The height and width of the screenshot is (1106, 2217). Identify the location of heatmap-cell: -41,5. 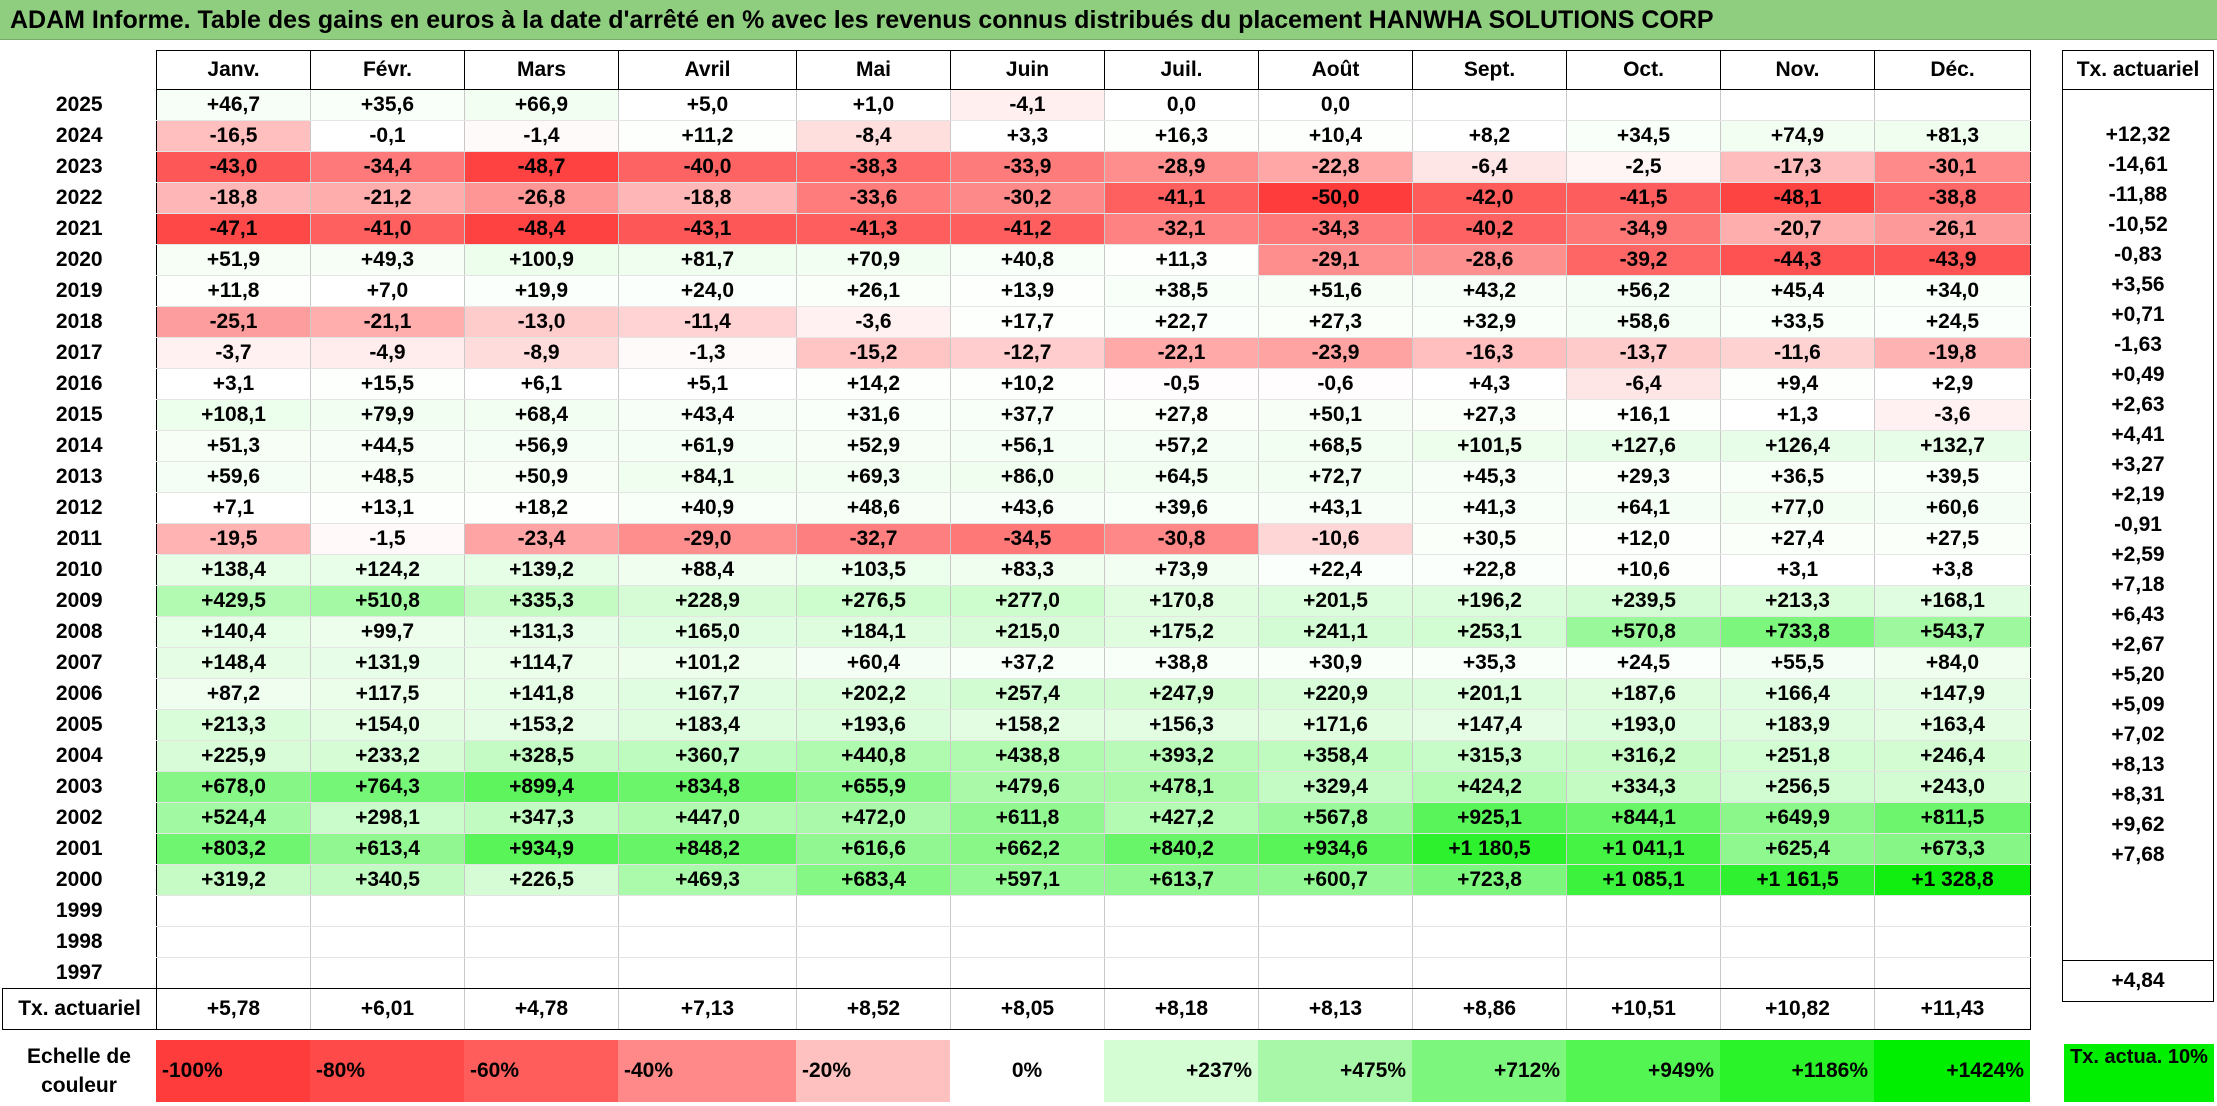
(1643, 198).